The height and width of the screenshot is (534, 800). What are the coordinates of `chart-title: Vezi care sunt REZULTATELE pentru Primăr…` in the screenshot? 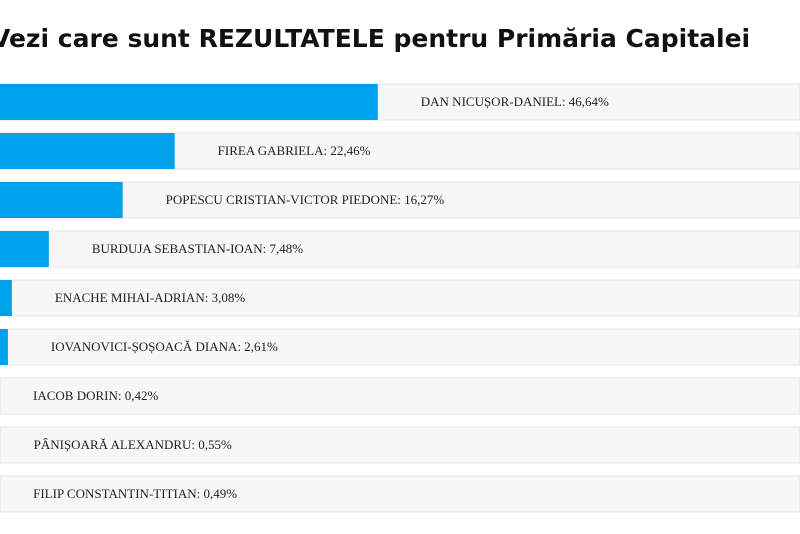 It's located at (375, 38).